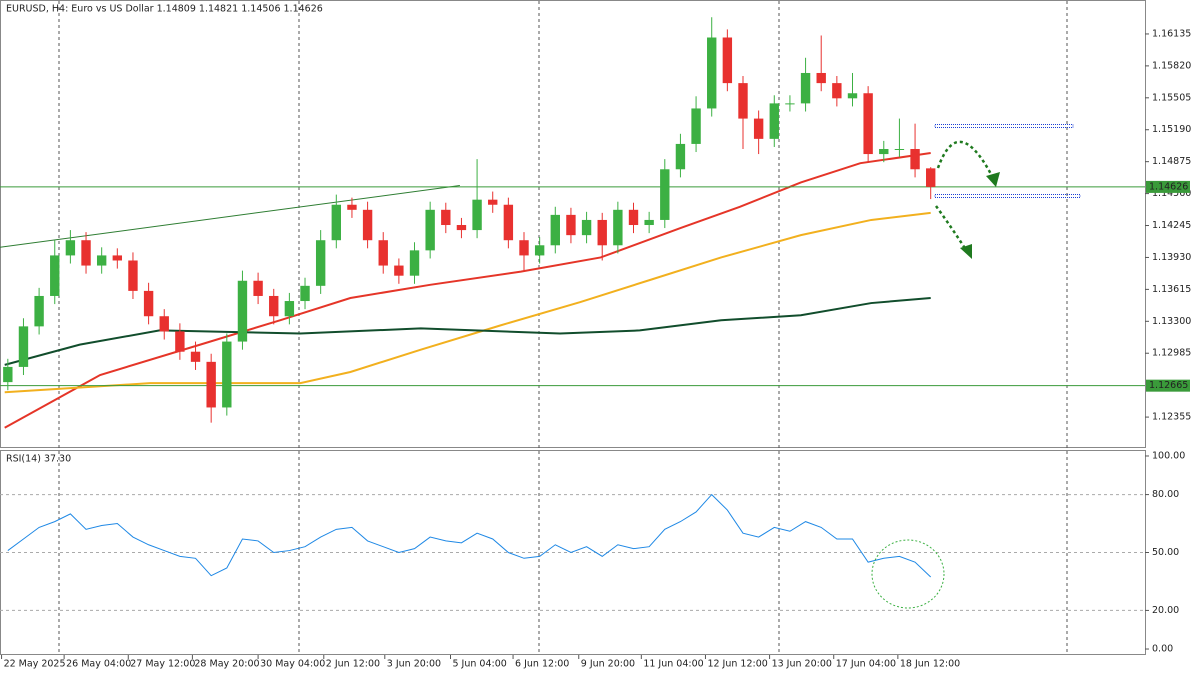 This screenshot has height=675, width=1200. What do you see at coordinates (98, 664) in the screenshot?
I see `x-tick-label: 26 May 04:00` at bounding box center [98, 664].